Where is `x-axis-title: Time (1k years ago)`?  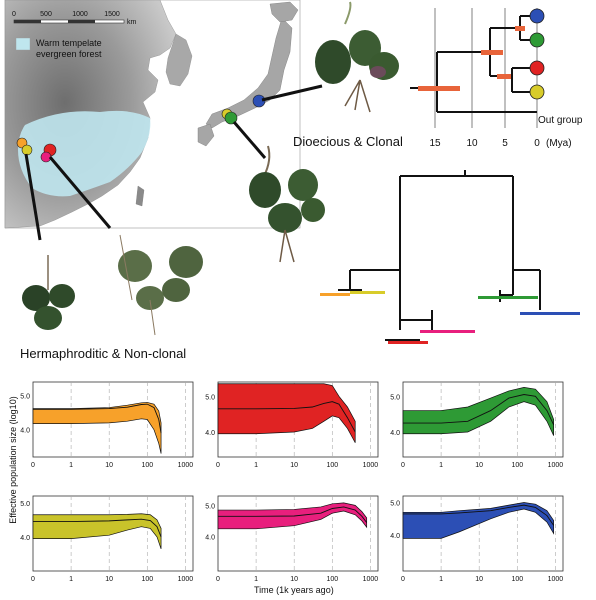 x-axis-title: Time (1k years ago) is located at coordinates (294, 590).